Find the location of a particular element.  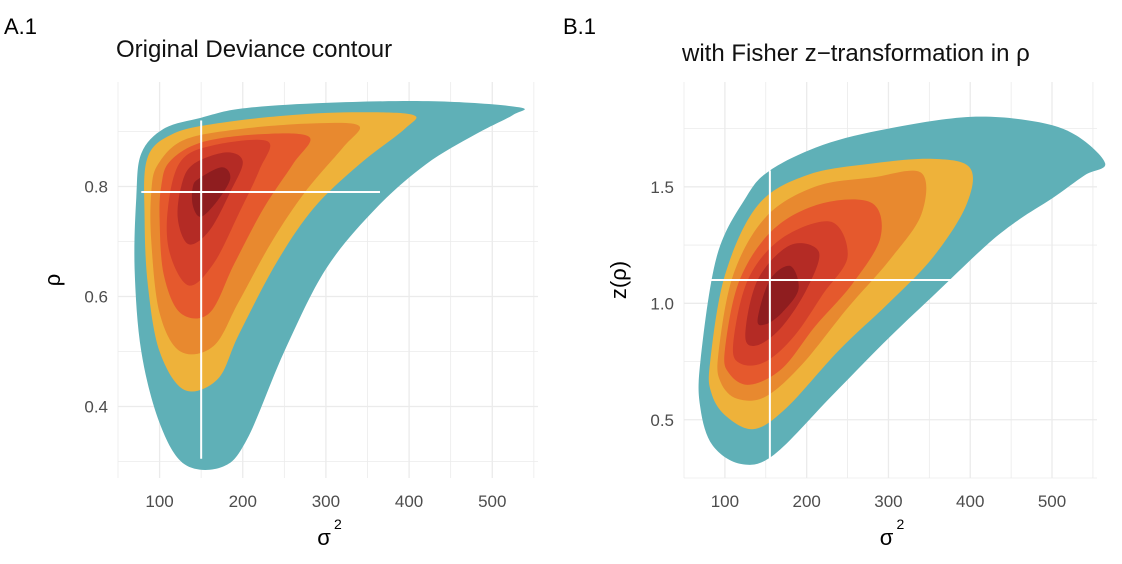

chart-title: with Fisher z−transformation in ρ is located at coordinates (856, 53).